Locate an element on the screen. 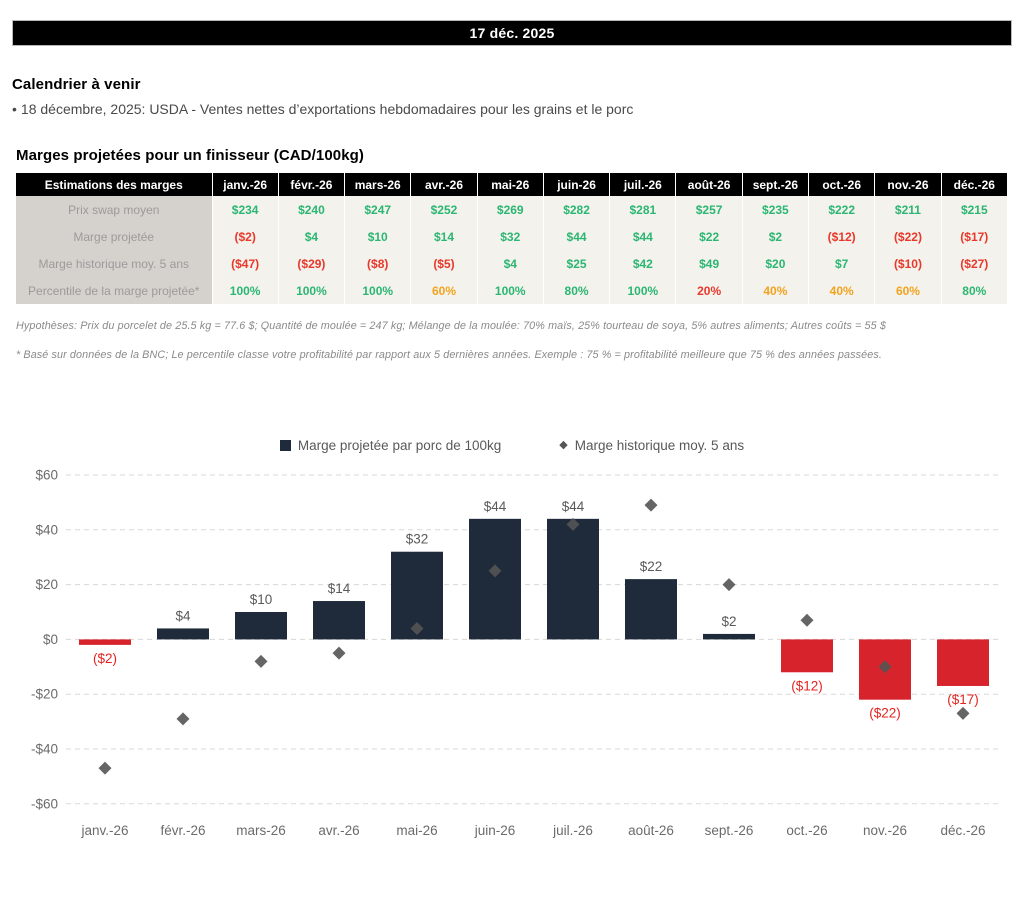 The width and height of the screenshot is (1024, 900). month-header-cell: mars-26 is located at coordinates (378, 184).